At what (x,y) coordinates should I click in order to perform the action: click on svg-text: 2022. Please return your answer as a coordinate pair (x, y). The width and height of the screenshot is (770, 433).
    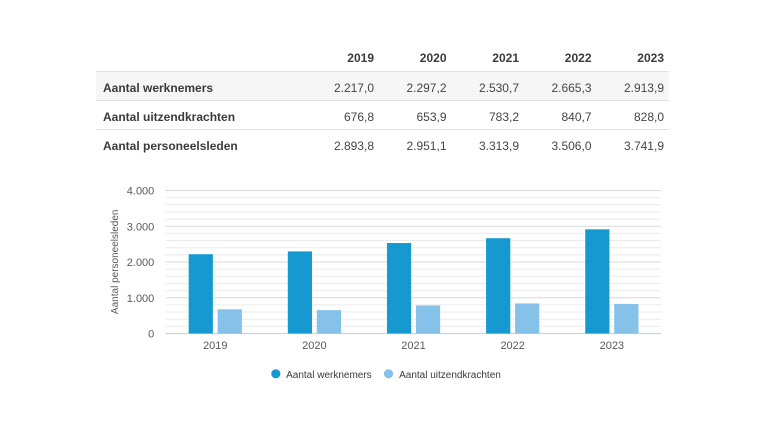
    Looking at the image, I should click on (512, 346).